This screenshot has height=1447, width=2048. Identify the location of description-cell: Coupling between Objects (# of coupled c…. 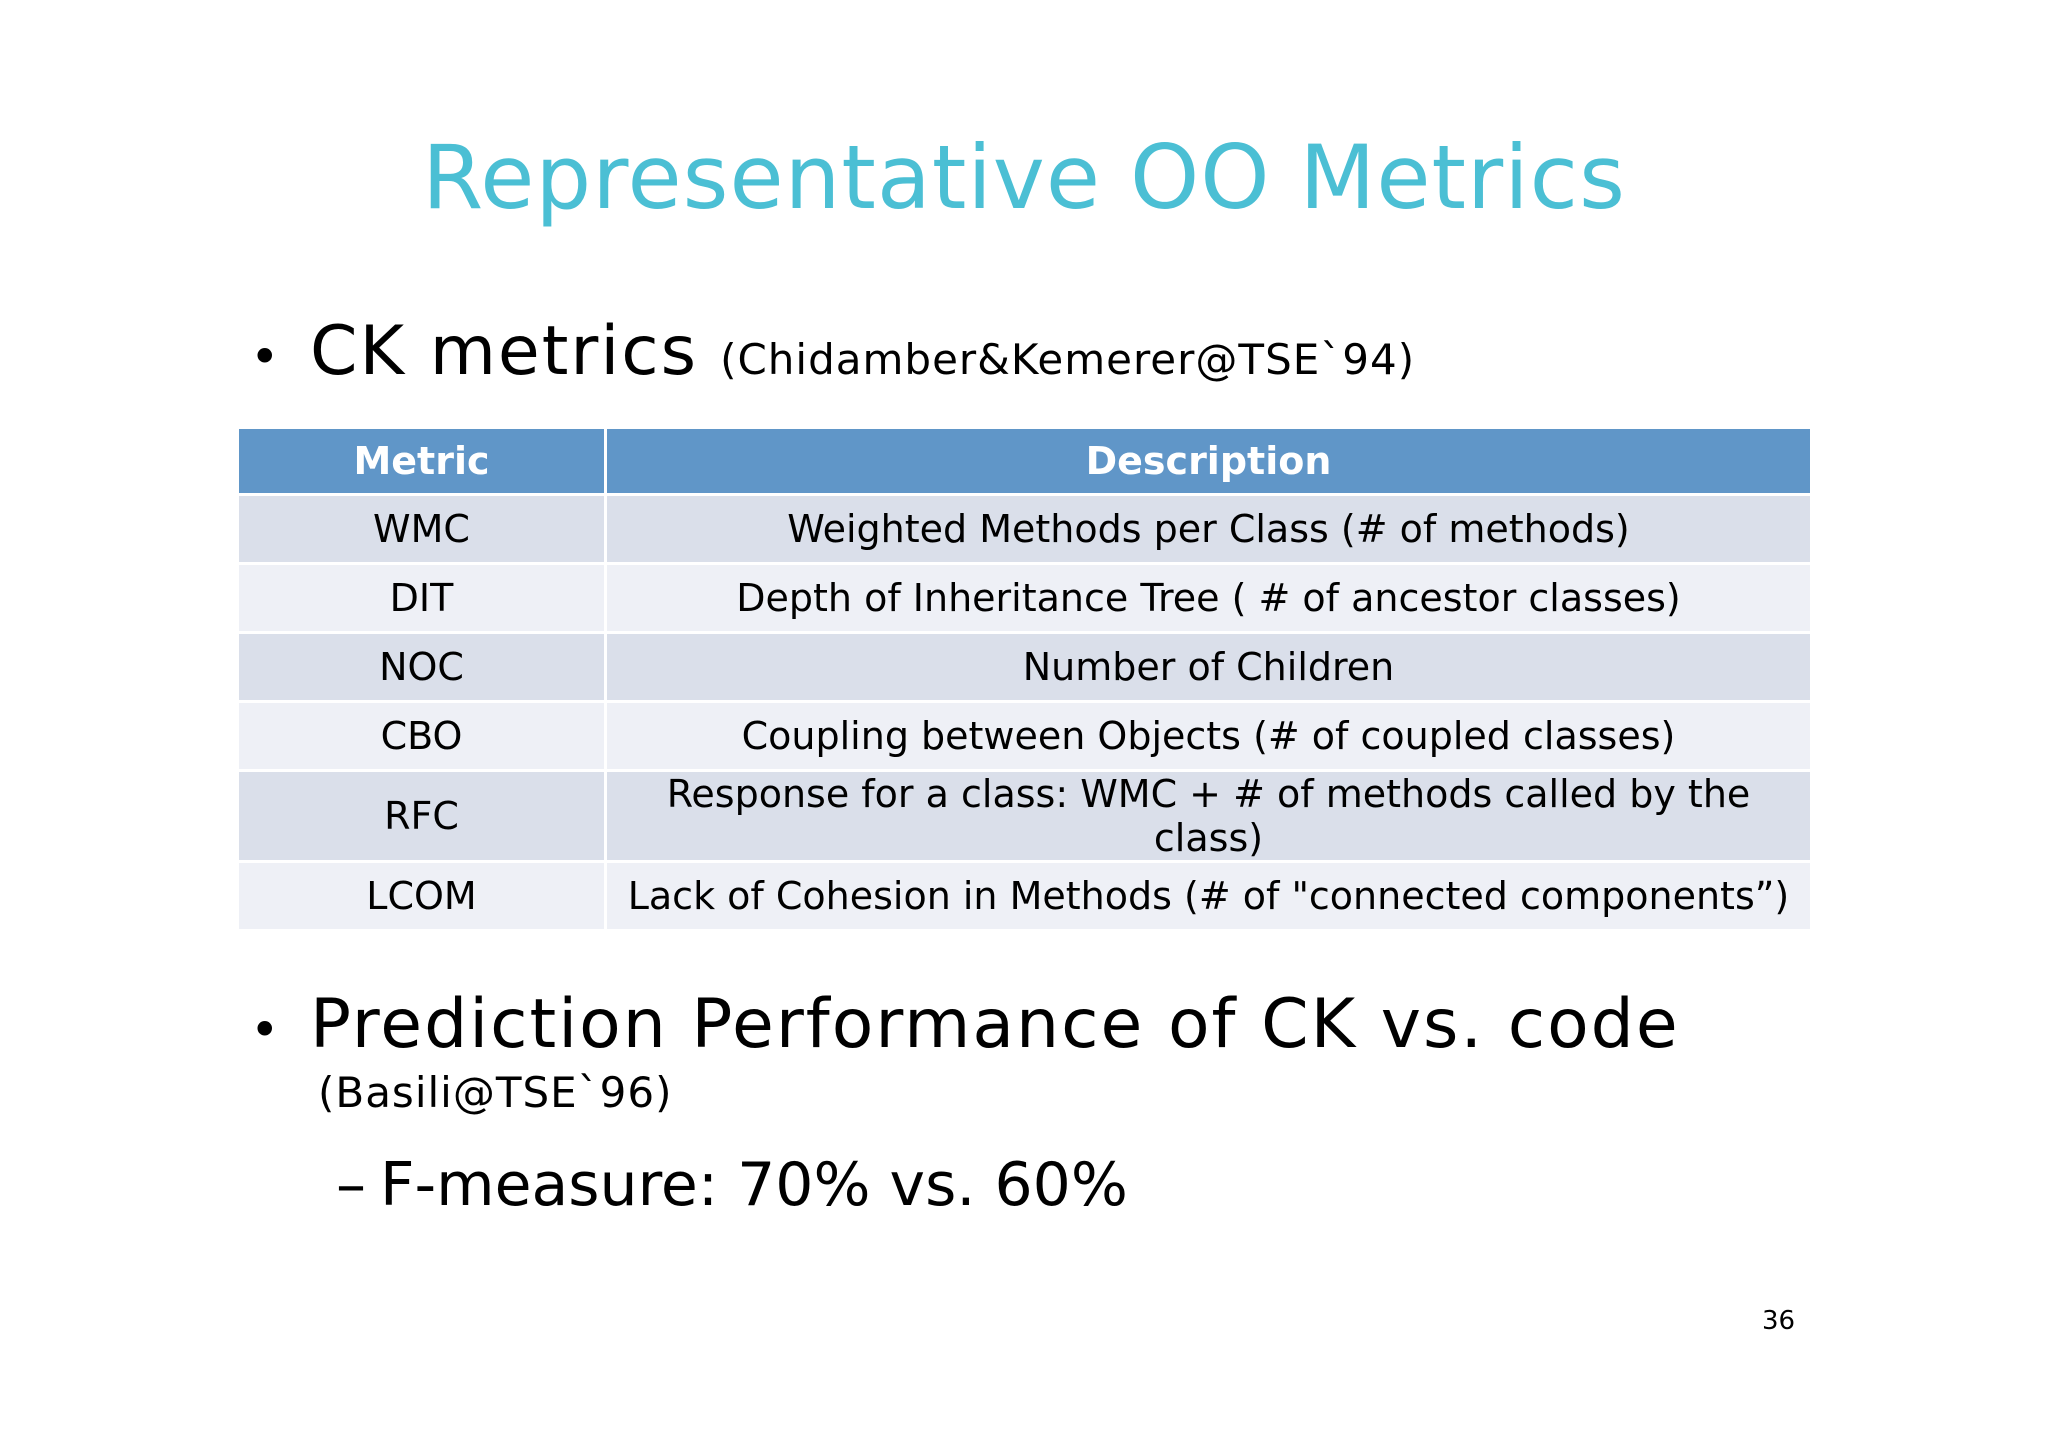
(1208, 736).